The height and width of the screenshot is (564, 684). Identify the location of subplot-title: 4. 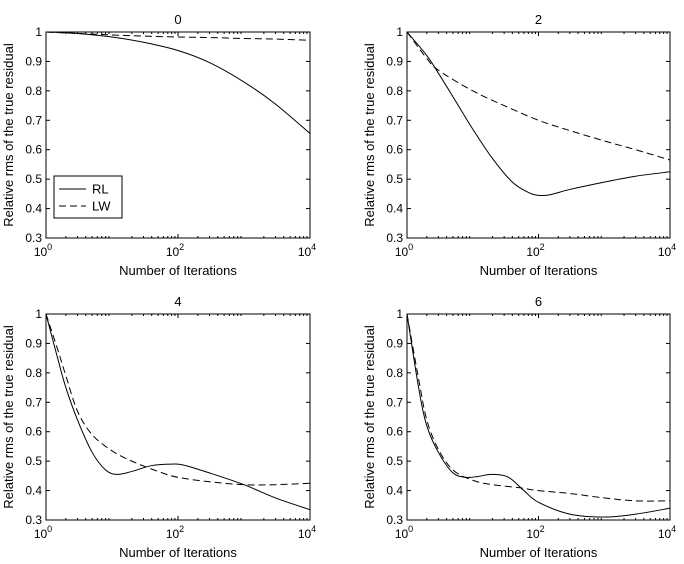
(177, 301).